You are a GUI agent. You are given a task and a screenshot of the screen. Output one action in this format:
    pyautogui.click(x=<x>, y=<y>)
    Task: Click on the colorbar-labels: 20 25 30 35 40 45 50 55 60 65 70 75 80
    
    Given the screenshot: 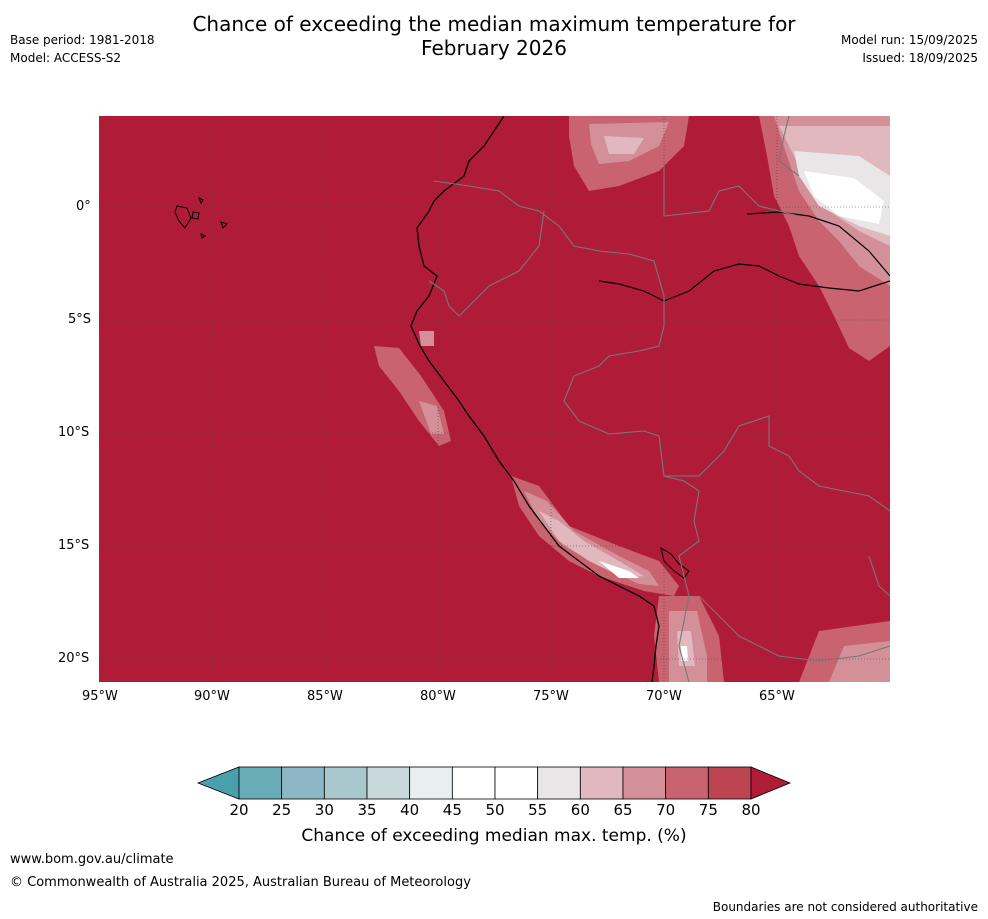 What is the action you would take?
    pyautogui.click(x=494, y=812)
    